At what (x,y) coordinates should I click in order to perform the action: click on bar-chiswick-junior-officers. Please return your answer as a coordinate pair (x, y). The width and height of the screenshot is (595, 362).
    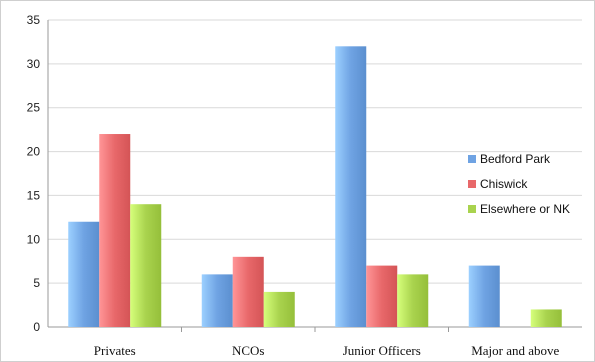
    Looking at the image, I should click on (382, 296).